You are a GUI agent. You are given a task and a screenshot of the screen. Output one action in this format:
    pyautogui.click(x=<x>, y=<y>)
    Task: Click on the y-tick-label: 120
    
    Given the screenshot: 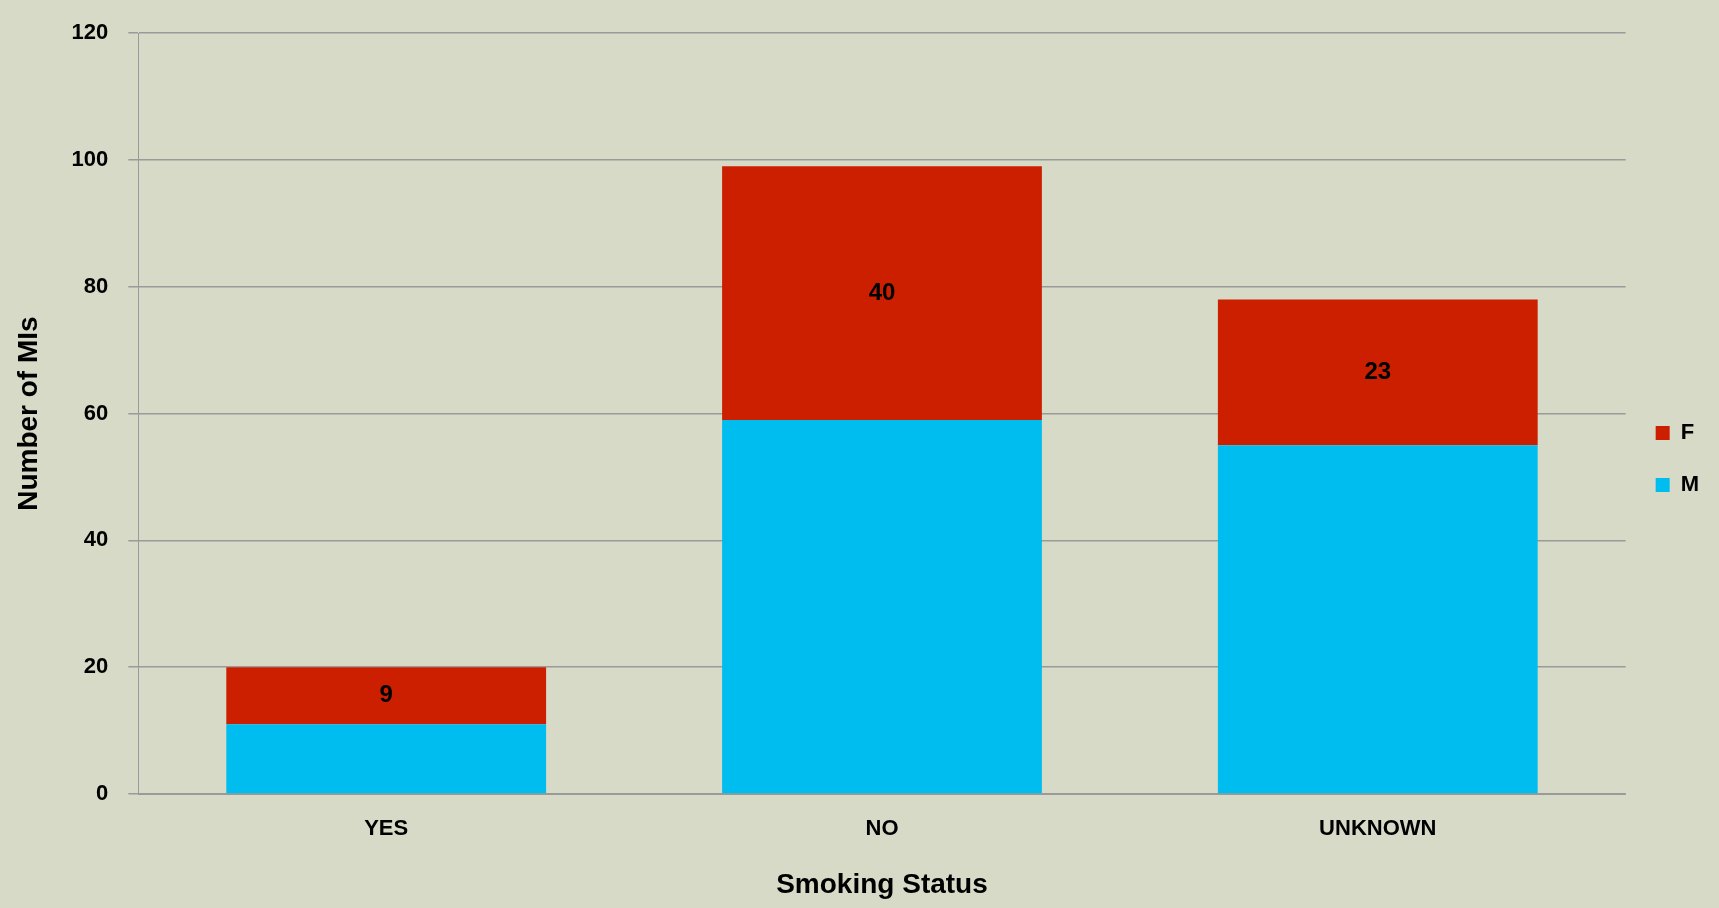 What is the action you would take?
    pyautogui.click(x=90, y=32)
    